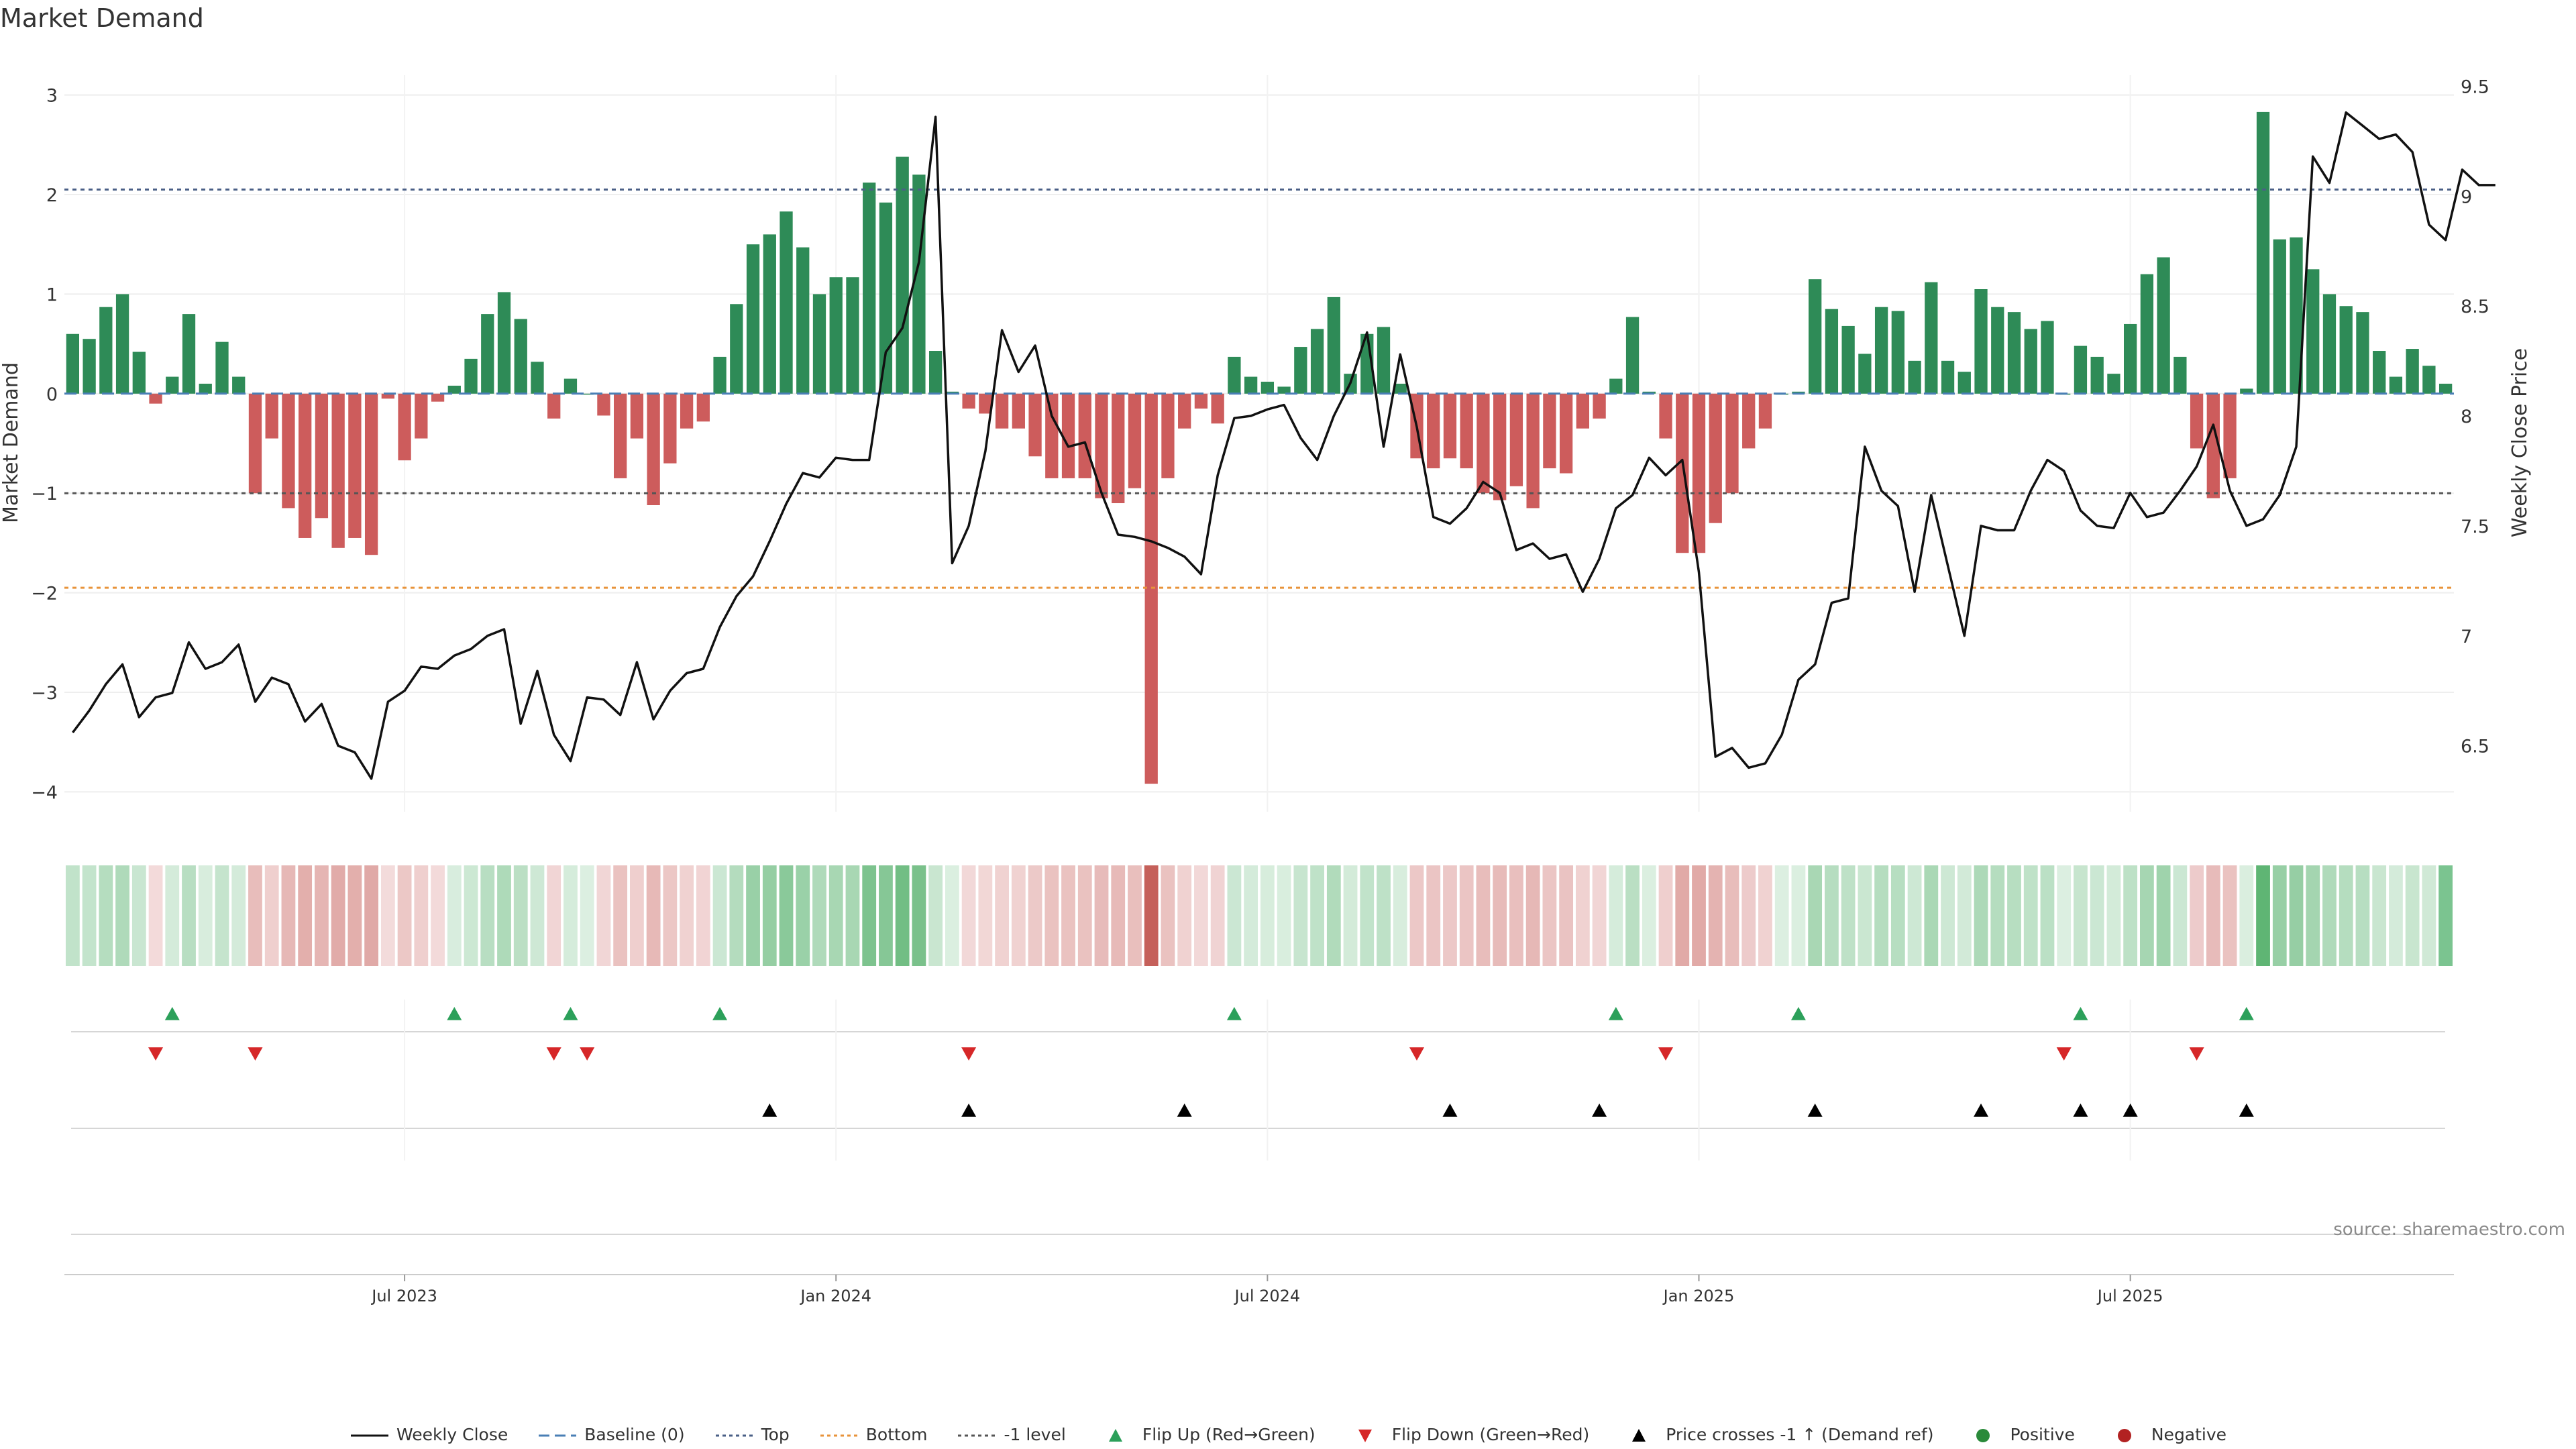 The height and width of the screenshot is (1449, 2576). I want to click on y-axis-label: Market Demand, so click(11, 442).